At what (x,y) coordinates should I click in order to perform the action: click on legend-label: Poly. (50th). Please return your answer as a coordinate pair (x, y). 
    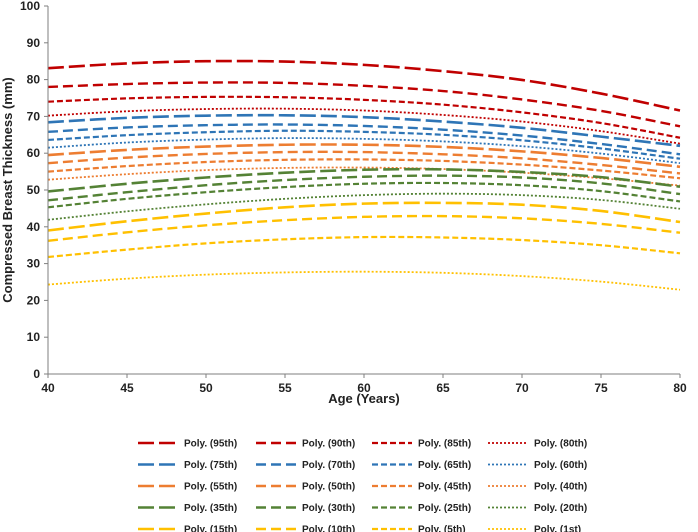
    Looking at the image, I should click on (328, 487).